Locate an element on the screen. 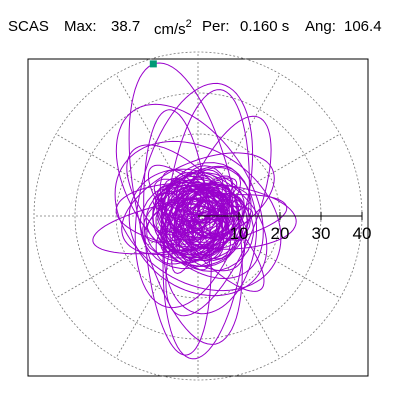  radial-axis: 10 20 30 40 is located at coordinates (284, 227).